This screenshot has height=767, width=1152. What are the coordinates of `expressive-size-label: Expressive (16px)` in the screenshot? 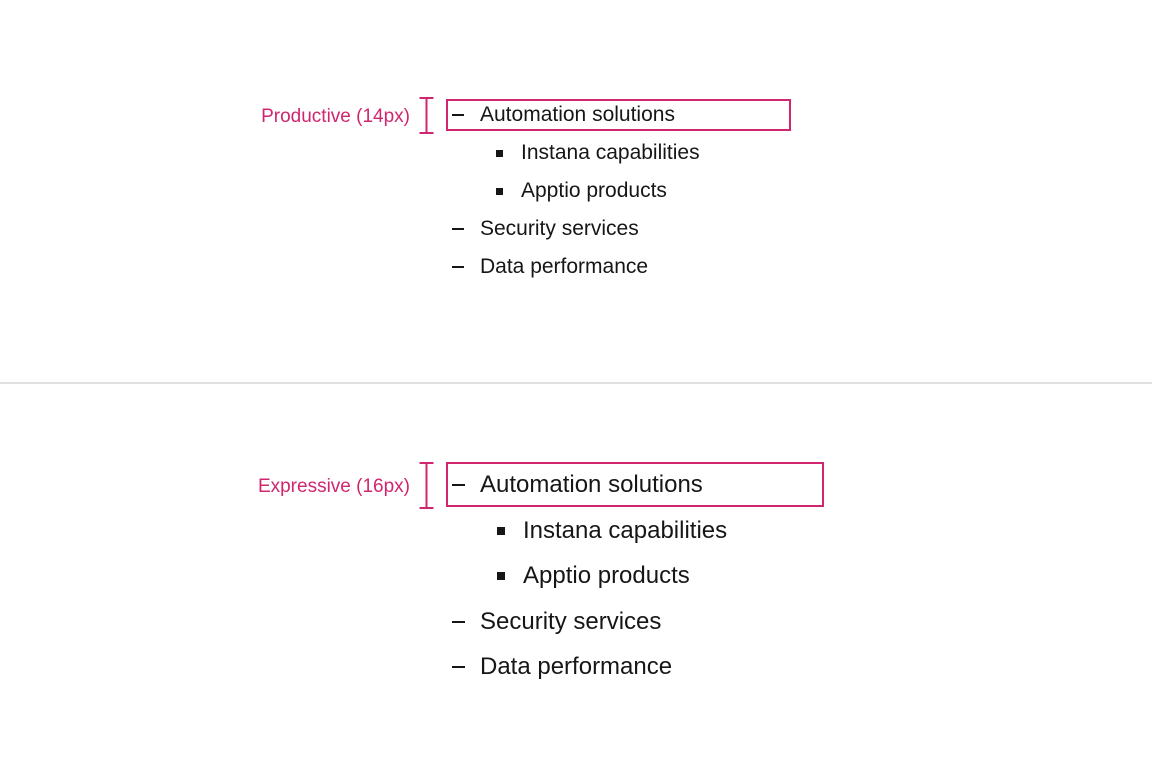 It's located at (333, 486).